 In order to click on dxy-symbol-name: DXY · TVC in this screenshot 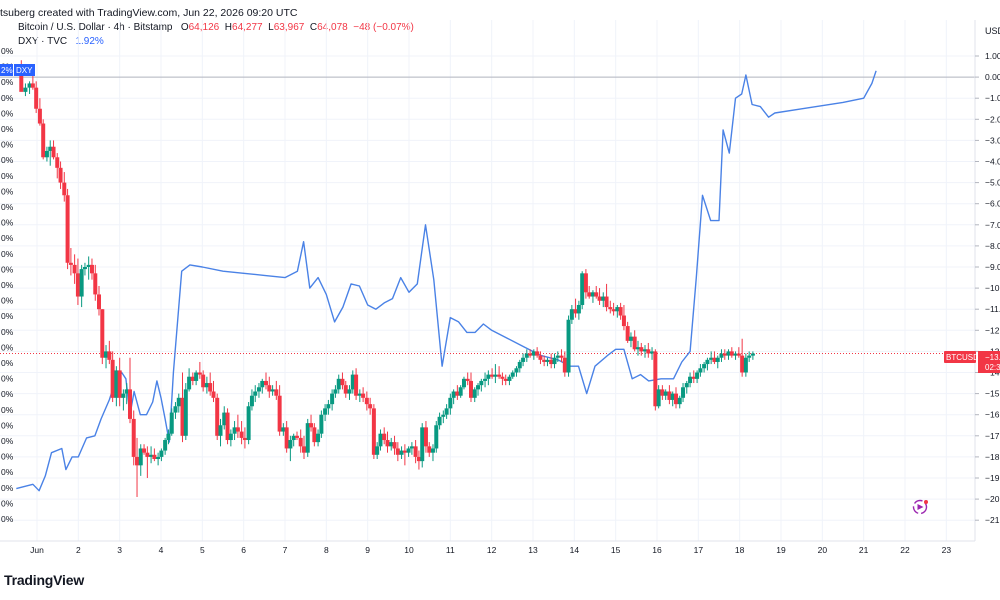, I will do `click(43, 41)`.